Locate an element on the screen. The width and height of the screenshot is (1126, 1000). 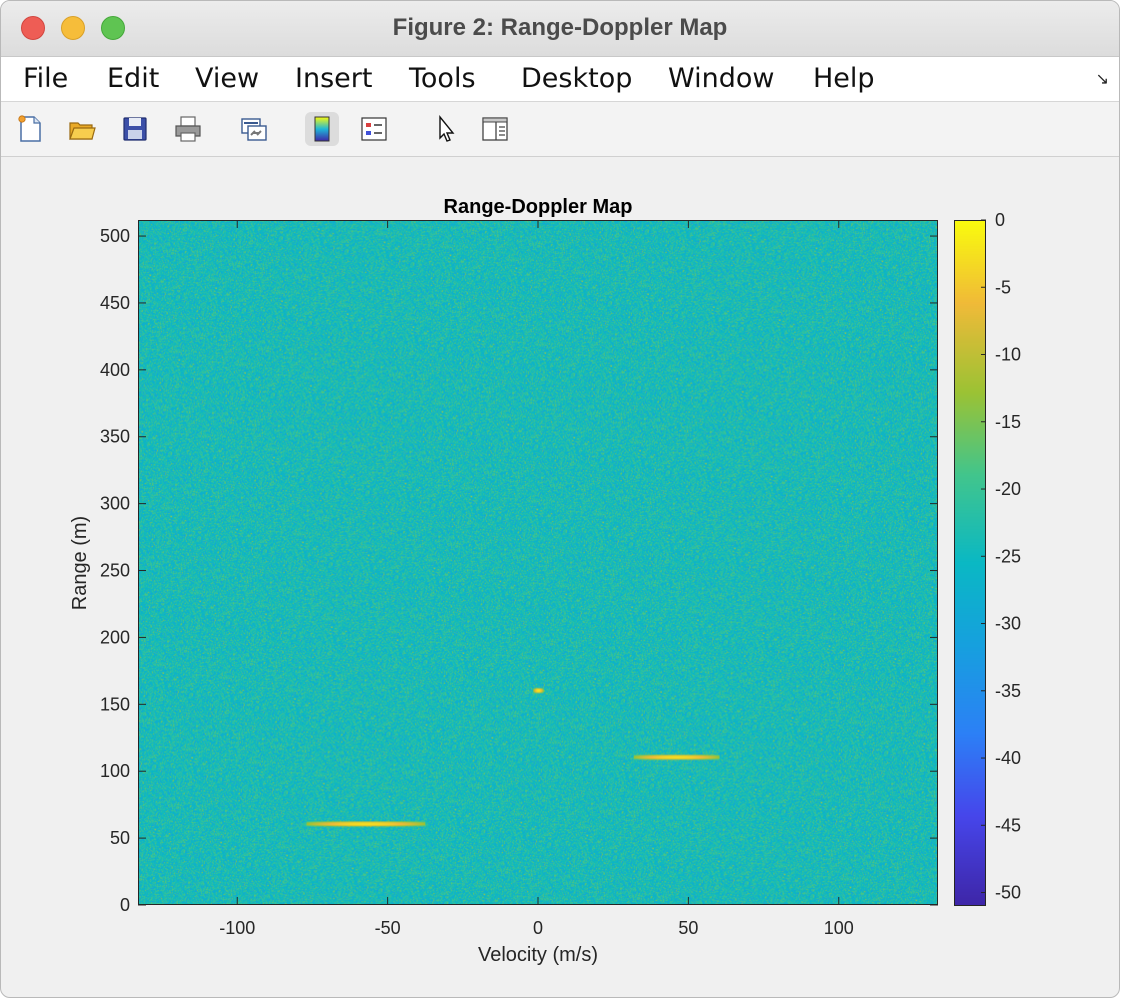
menu-tools: Tools is located at coordinates (442, 78).